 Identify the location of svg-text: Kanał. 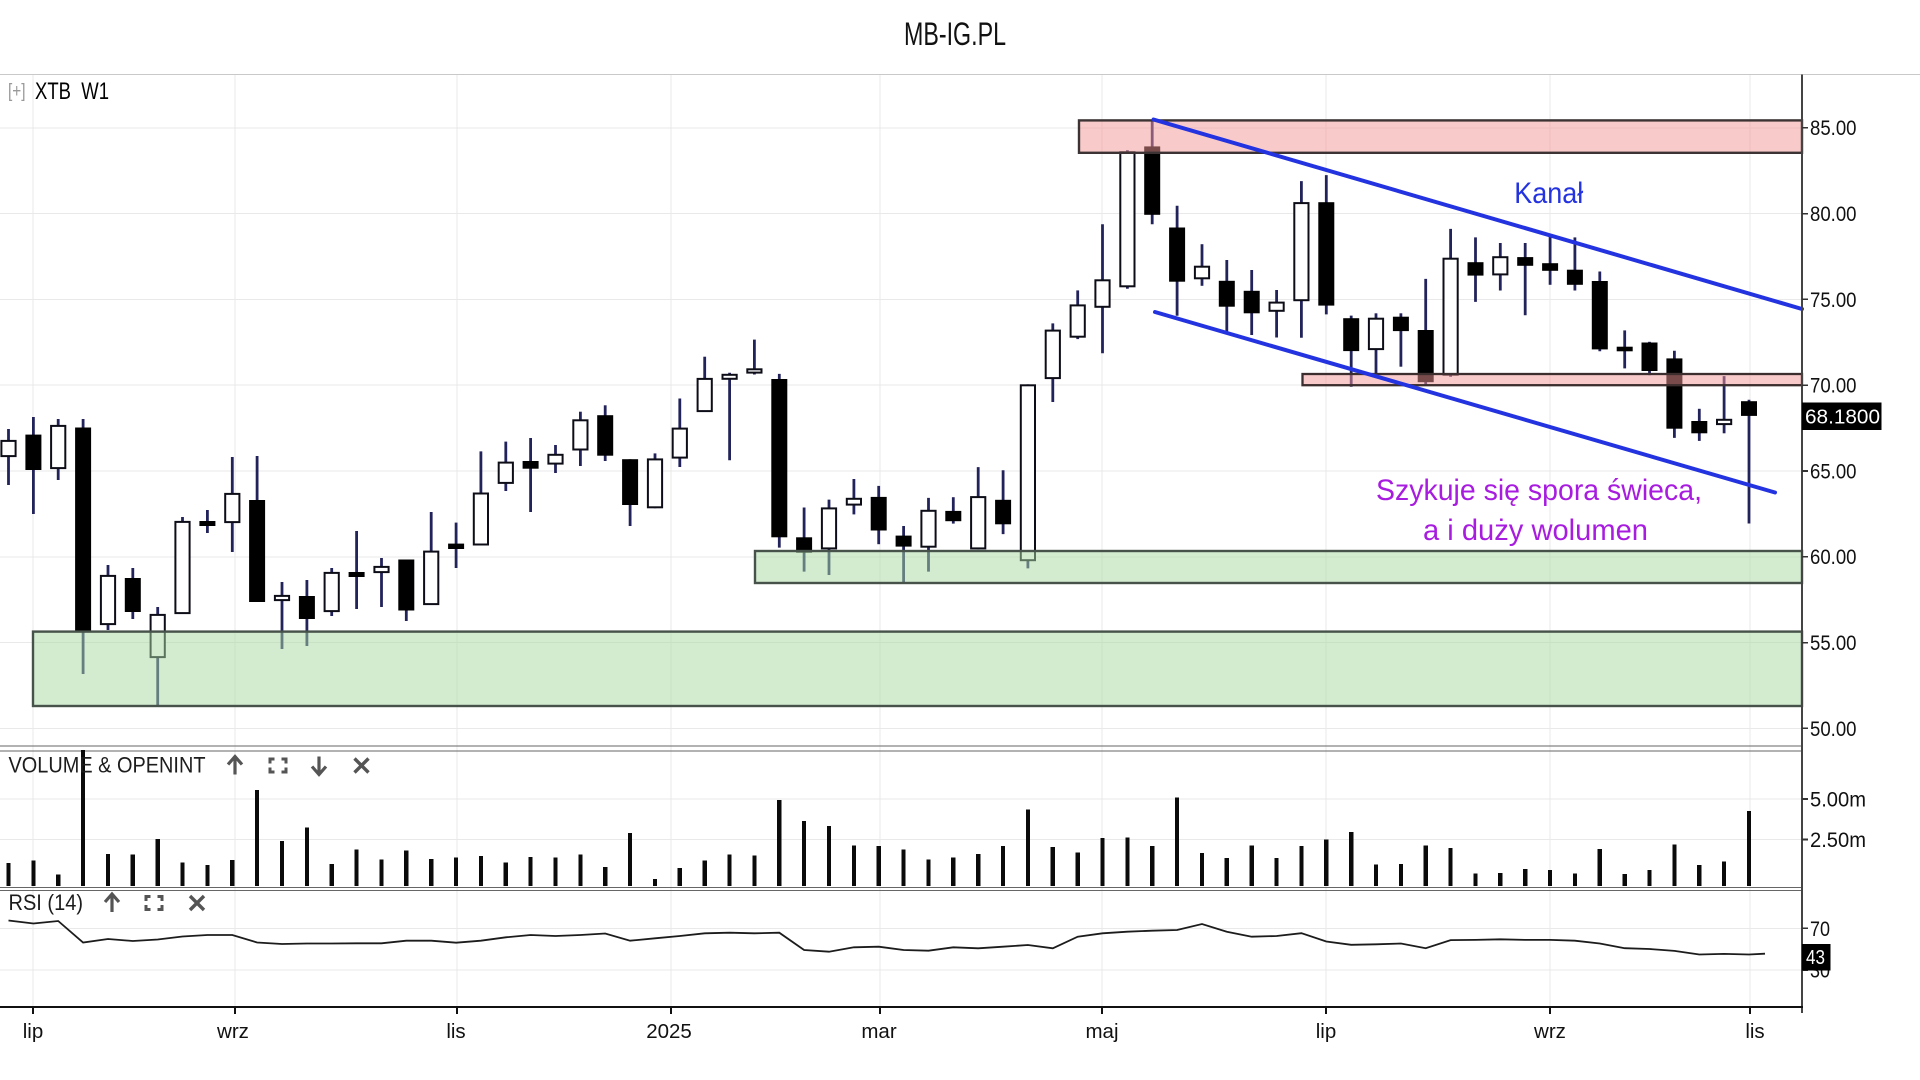
(1548, 193).